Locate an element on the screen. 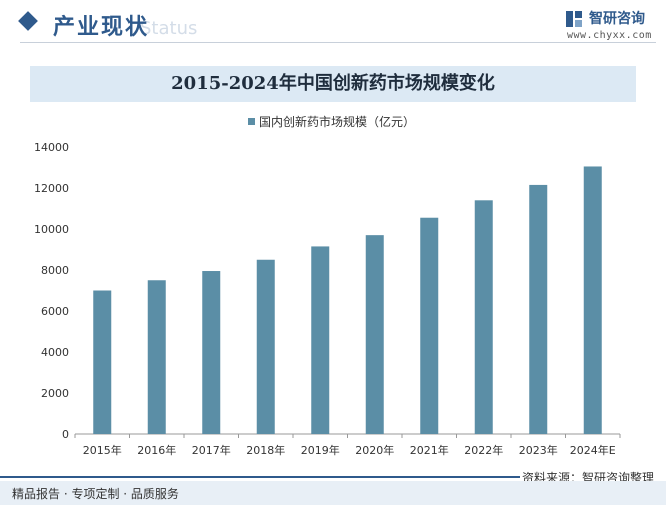 Image resolution: width=666 pixels, height=505 pixels. logo-icon is located at coordinates (574, 19).